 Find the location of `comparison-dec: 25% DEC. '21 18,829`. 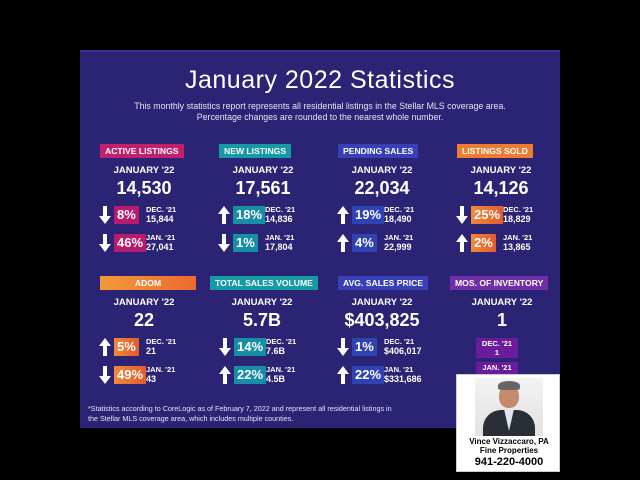

comparison-dec: 25% DEC. '21 18,829 is located at coordinates (506, 215).